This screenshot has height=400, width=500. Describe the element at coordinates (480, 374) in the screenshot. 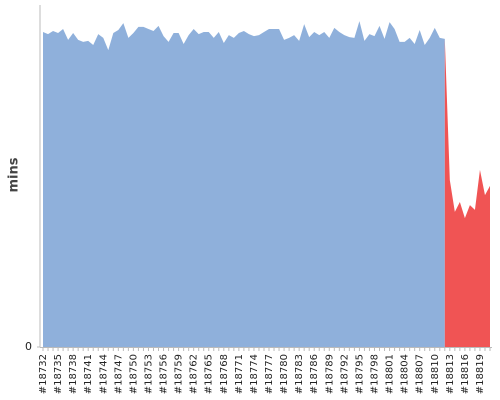

I see `x-tick-label: #18819` at that location.